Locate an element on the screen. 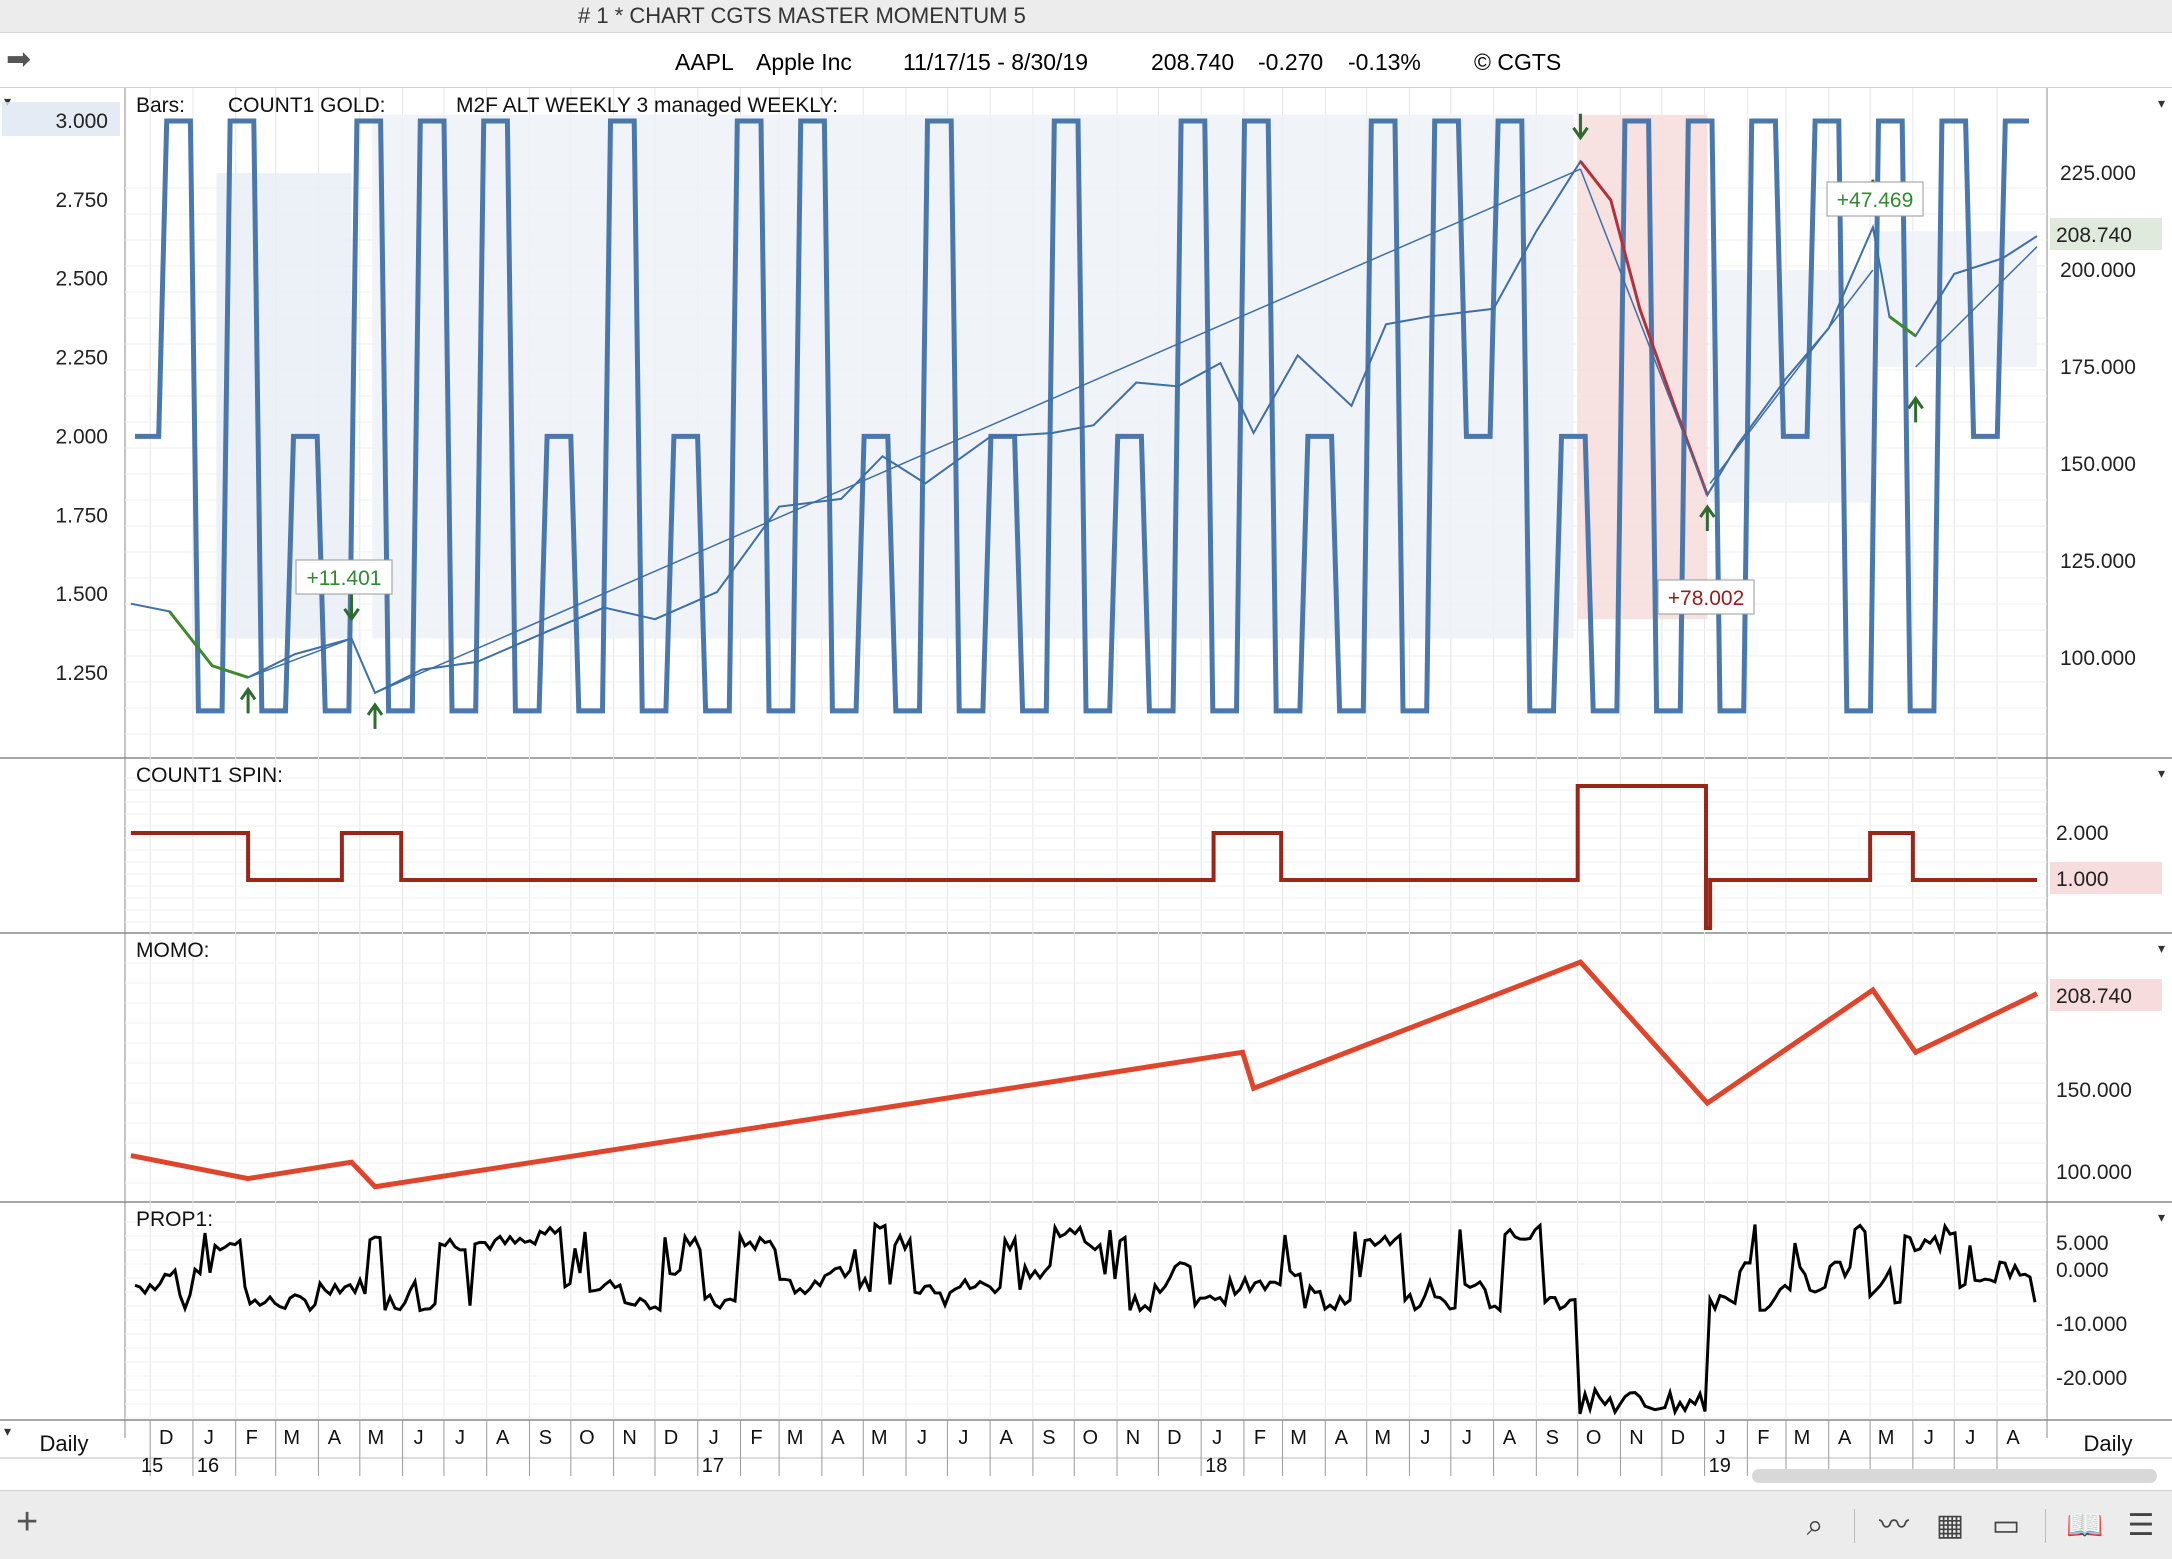  count1-gold-legend: COUNT1 GOLD: is located at coordinates (307, 105).